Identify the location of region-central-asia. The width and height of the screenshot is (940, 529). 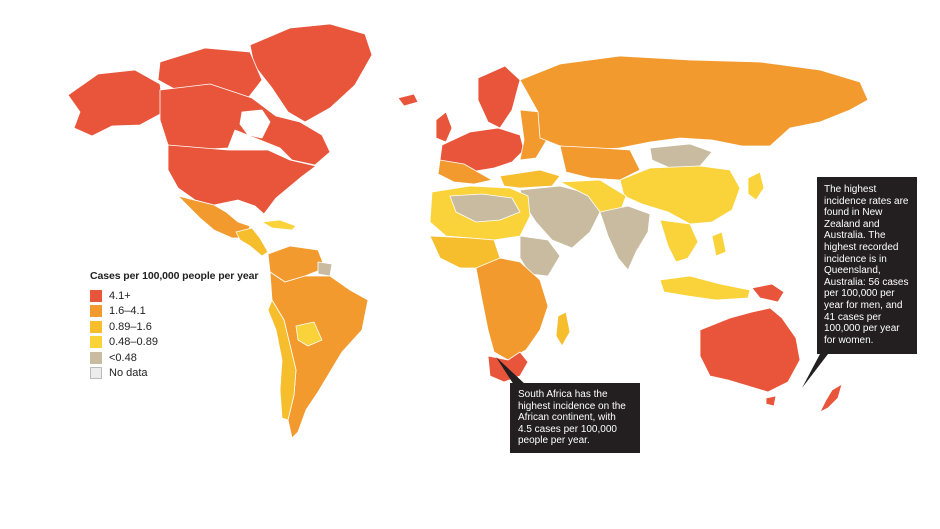
(600, 163).